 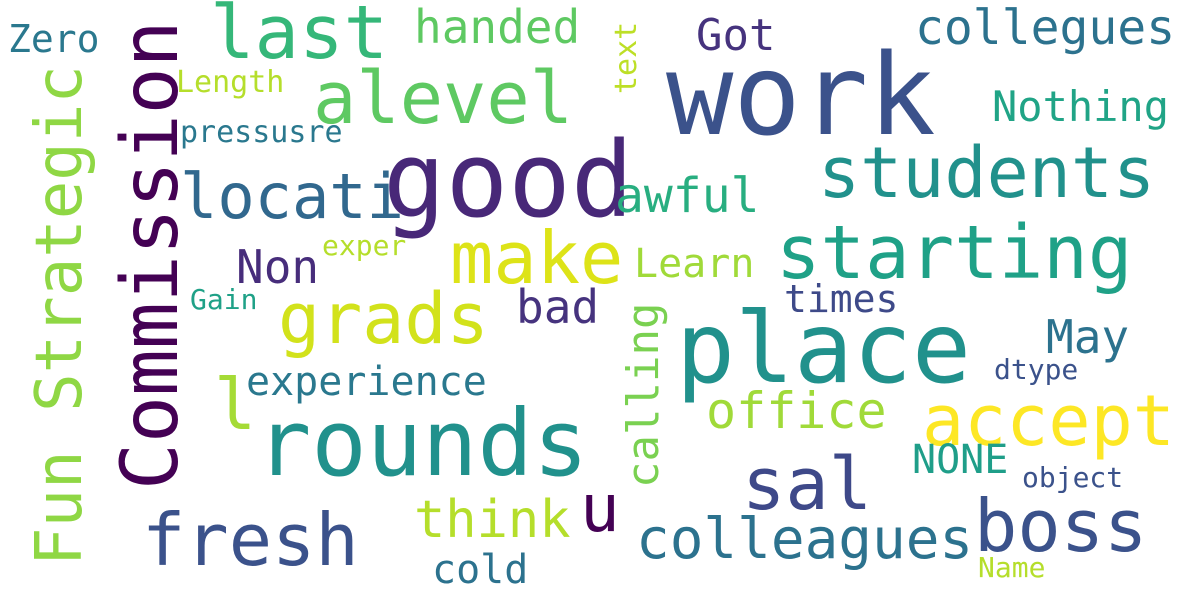 I want to click on word-learn: Learn, so click(x=694, y=264).